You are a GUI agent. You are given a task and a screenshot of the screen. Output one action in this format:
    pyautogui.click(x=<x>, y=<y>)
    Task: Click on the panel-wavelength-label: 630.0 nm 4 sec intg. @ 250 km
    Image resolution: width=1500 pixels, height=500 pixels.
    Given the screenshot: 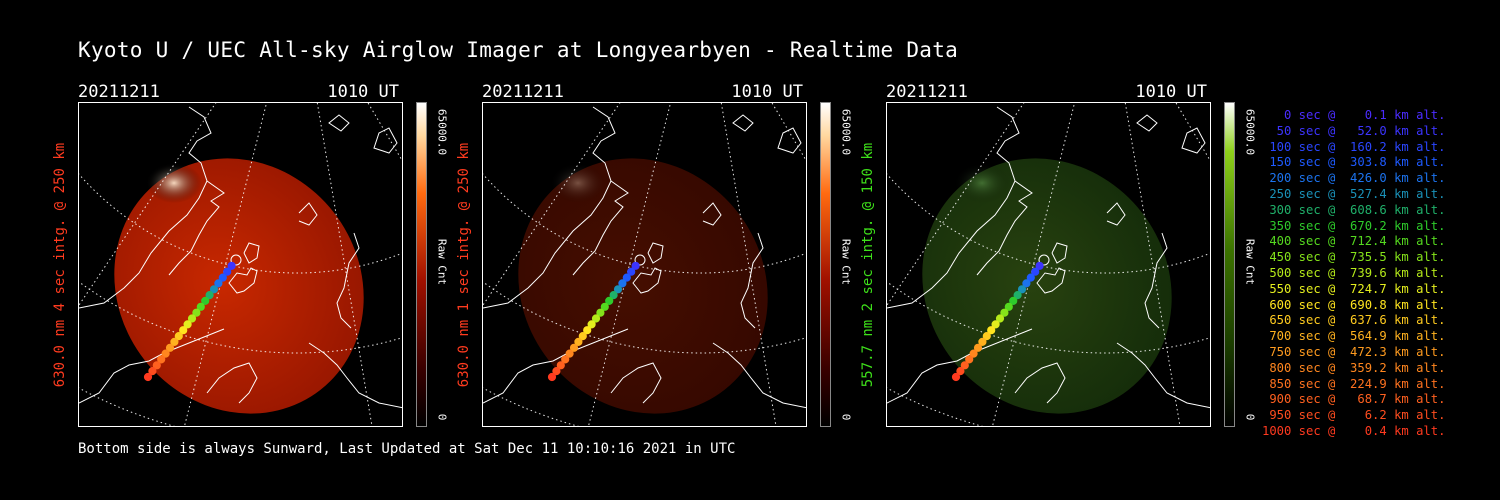 What is the action you would take?
    pyautogui.click(x=60, y=264)
    